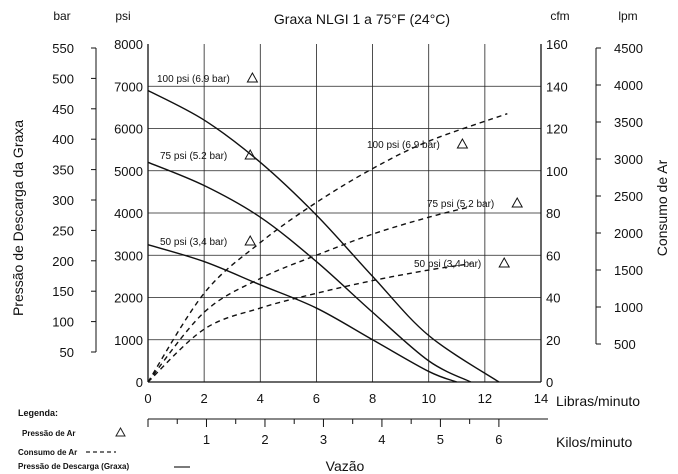  I want to click on lpm-tick-label: 4000, so click(628, 85).